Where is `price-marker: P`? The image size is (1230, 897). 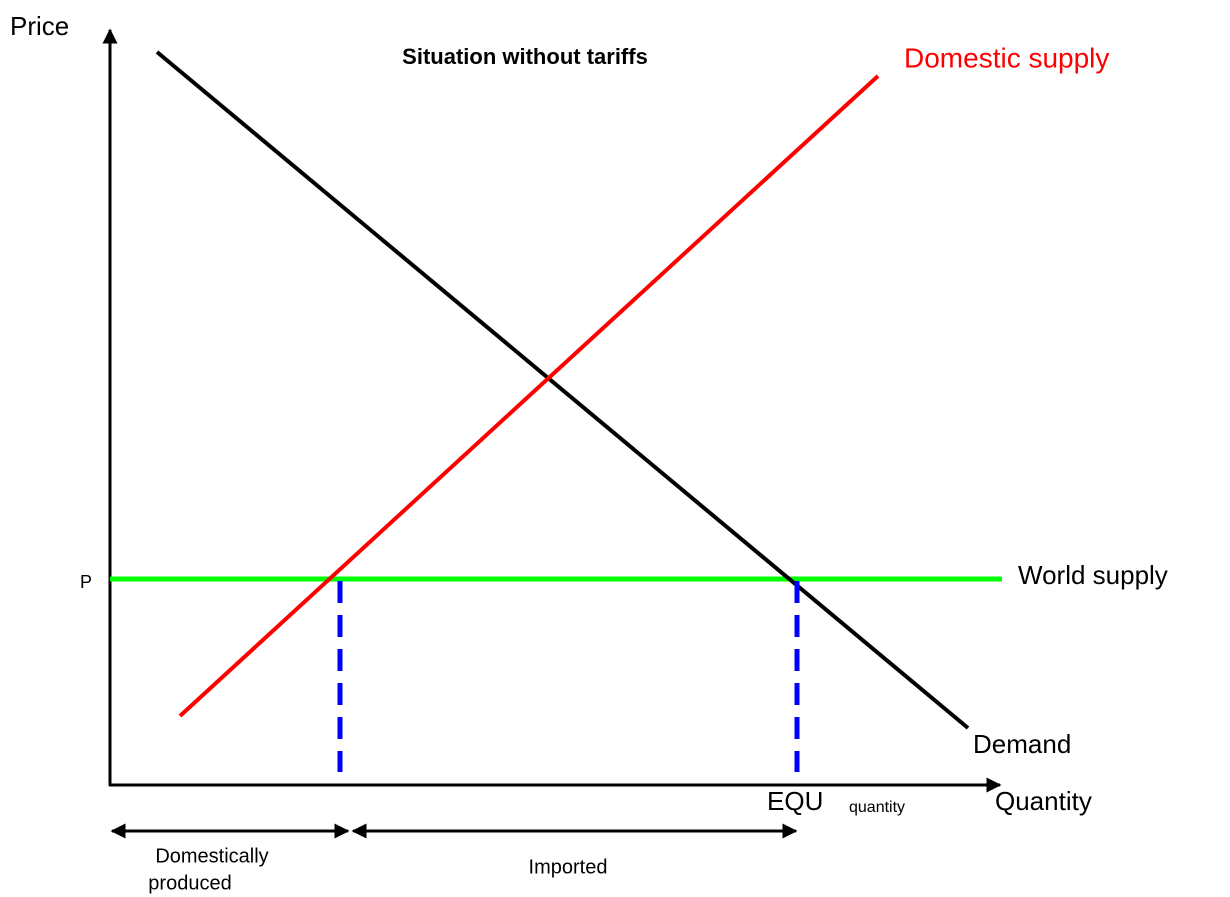 price-marker: P is located at coordinates (86, 582).